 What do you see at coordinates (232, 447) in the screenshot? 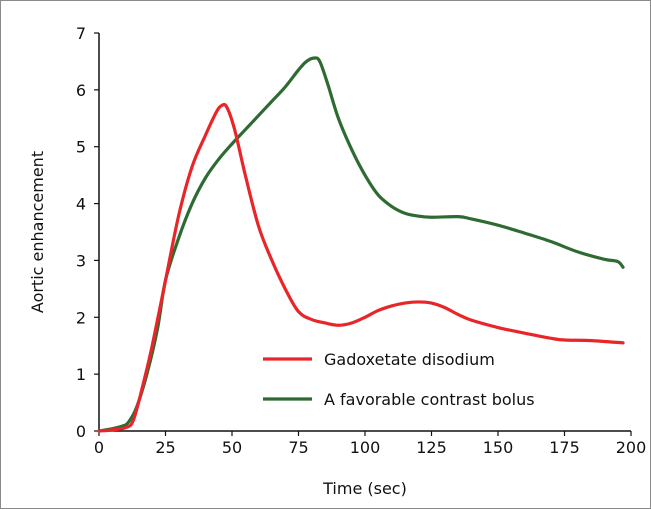
I see `x-tick-label: 50` at bounding box center [232, 447].